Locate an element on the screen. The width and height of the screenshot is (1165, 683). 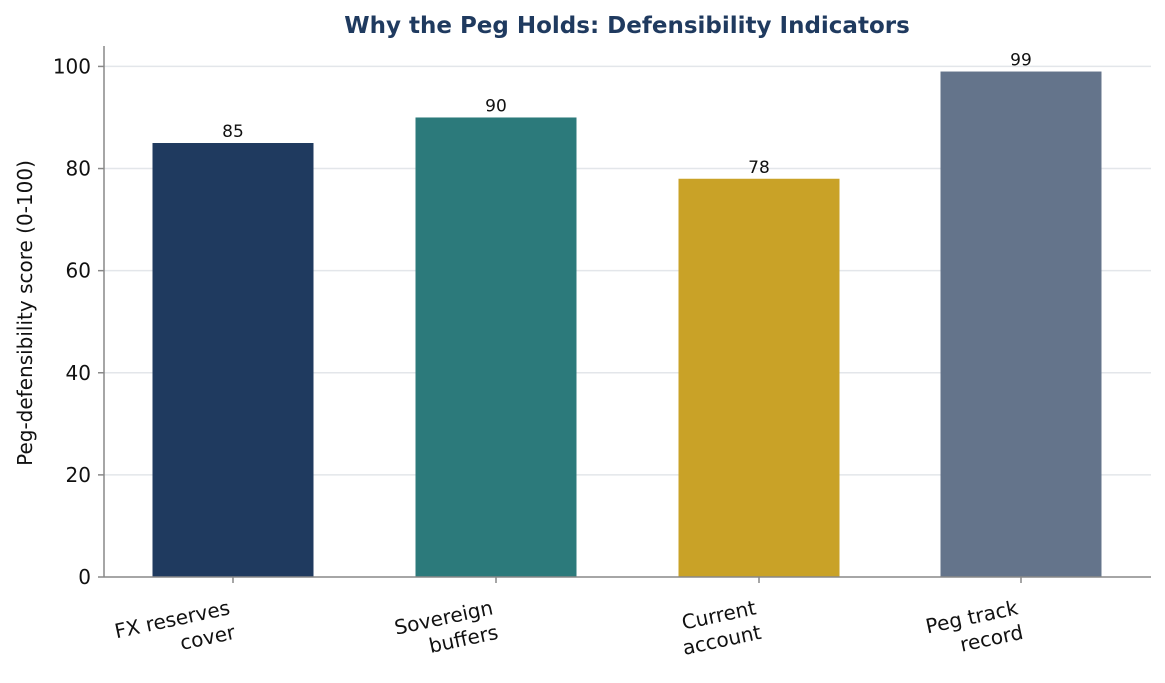
bar-value-label: 85 is located at coordinates (233, 132).